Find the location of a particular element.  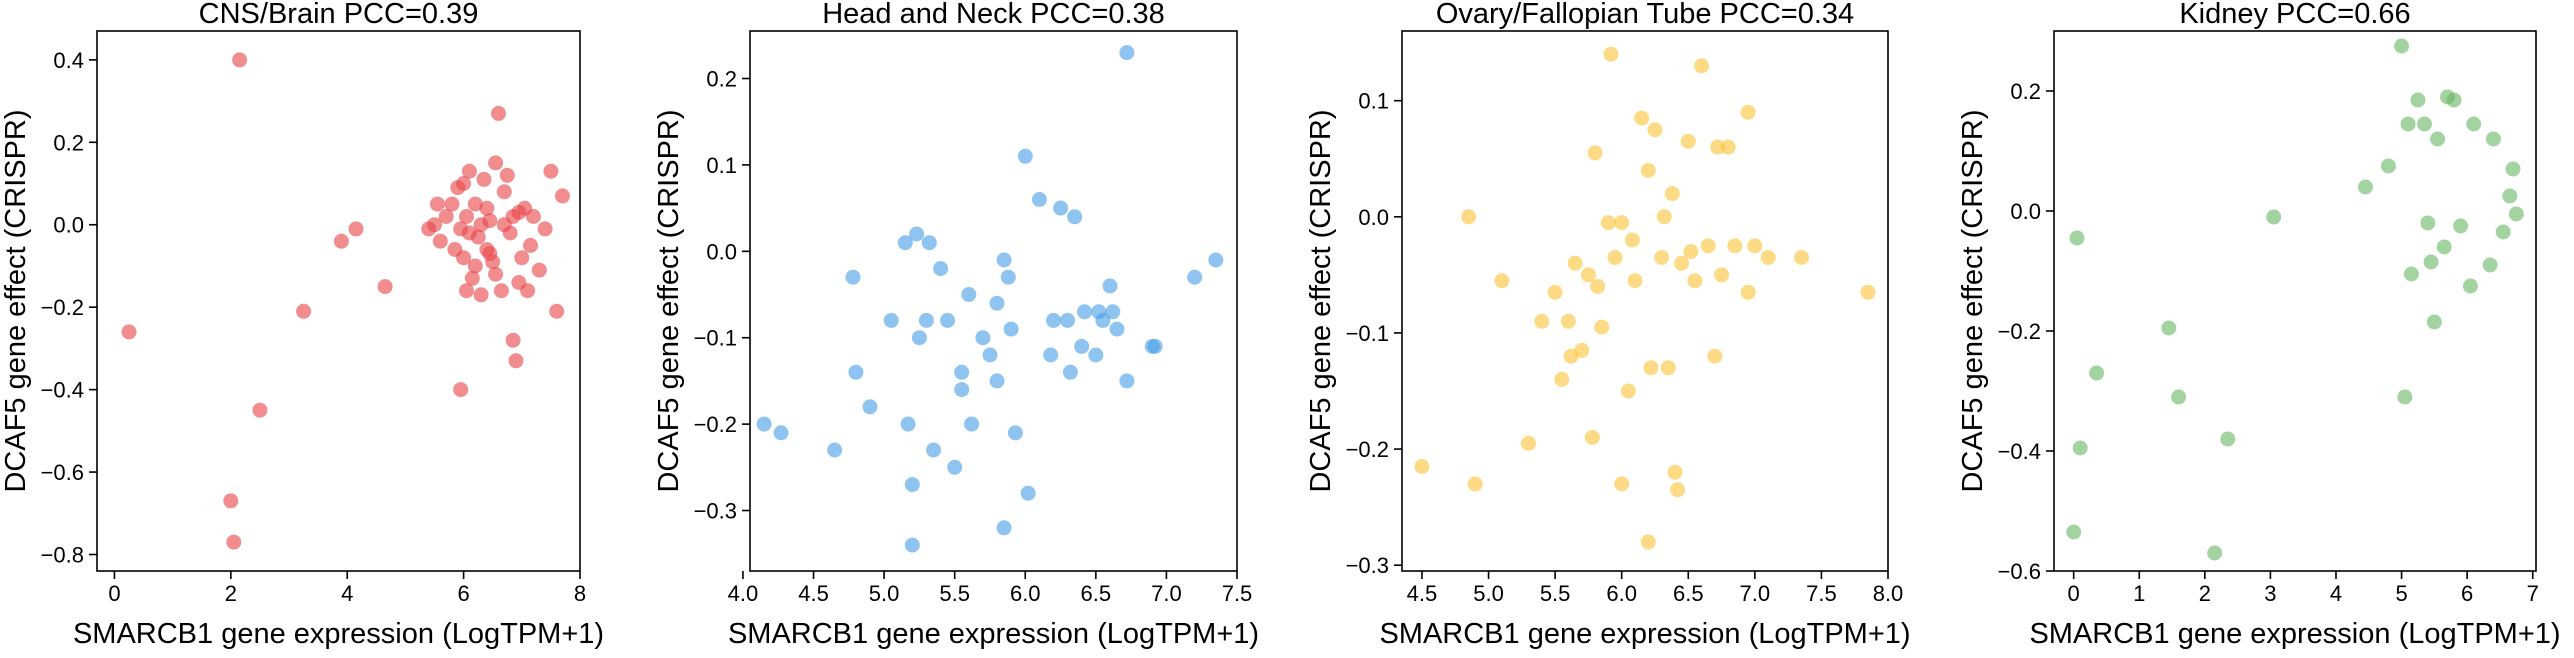

x-tick-label: 7.5 is located at coordinates (1237, 593).